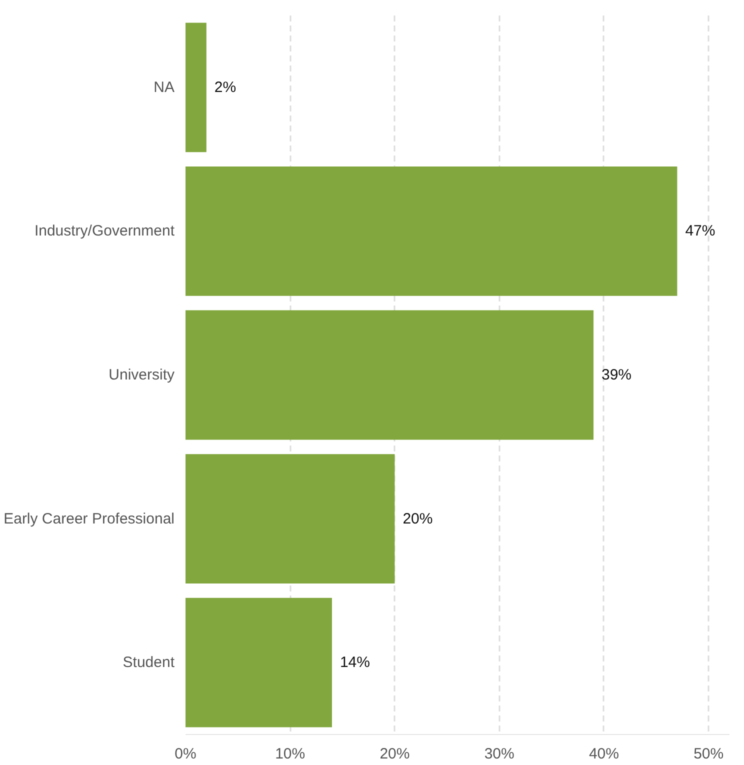 This screenshot has width=744, height=765. What do you see at coordinates (185, 754) in the screenshot?
I see `x-tick-label: 0%` at bounding box center [185, 754].